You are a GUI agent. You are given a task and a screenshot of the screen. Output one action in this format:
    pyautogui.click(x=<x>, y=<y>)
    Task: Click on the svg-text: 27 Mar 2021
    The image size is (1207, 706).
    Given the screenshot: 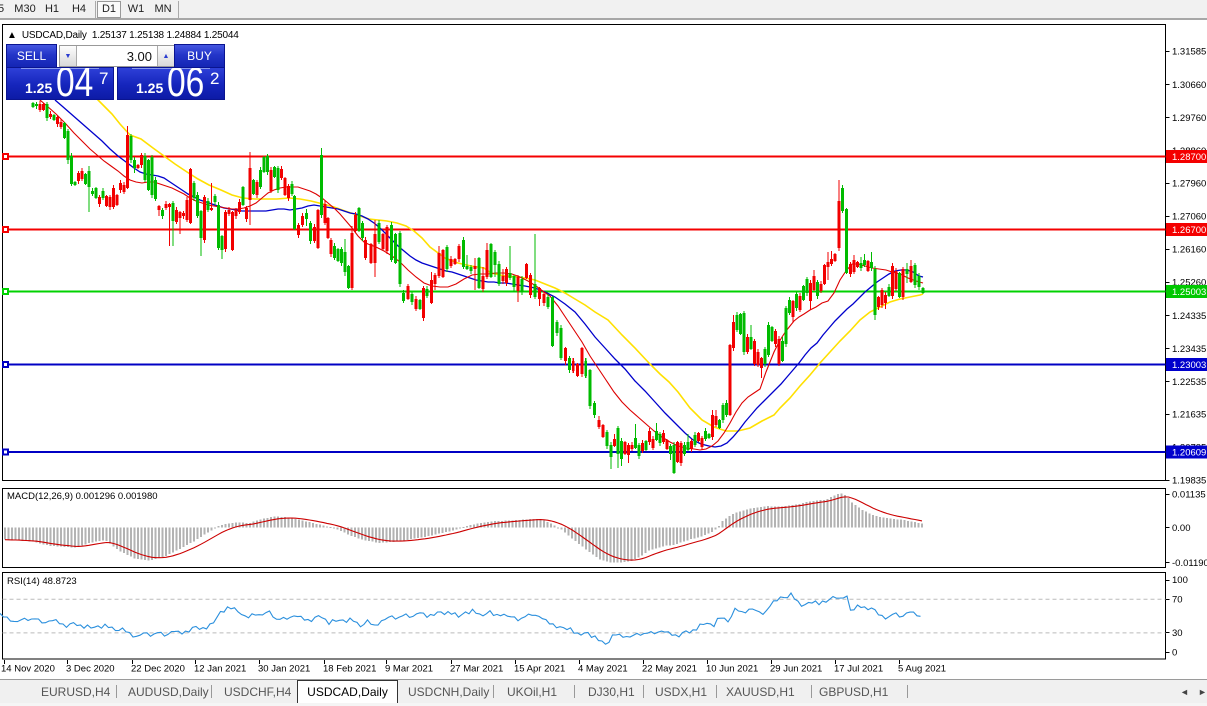 What is the action you would take?
    pyautogui.click(x=476, y=669)
    